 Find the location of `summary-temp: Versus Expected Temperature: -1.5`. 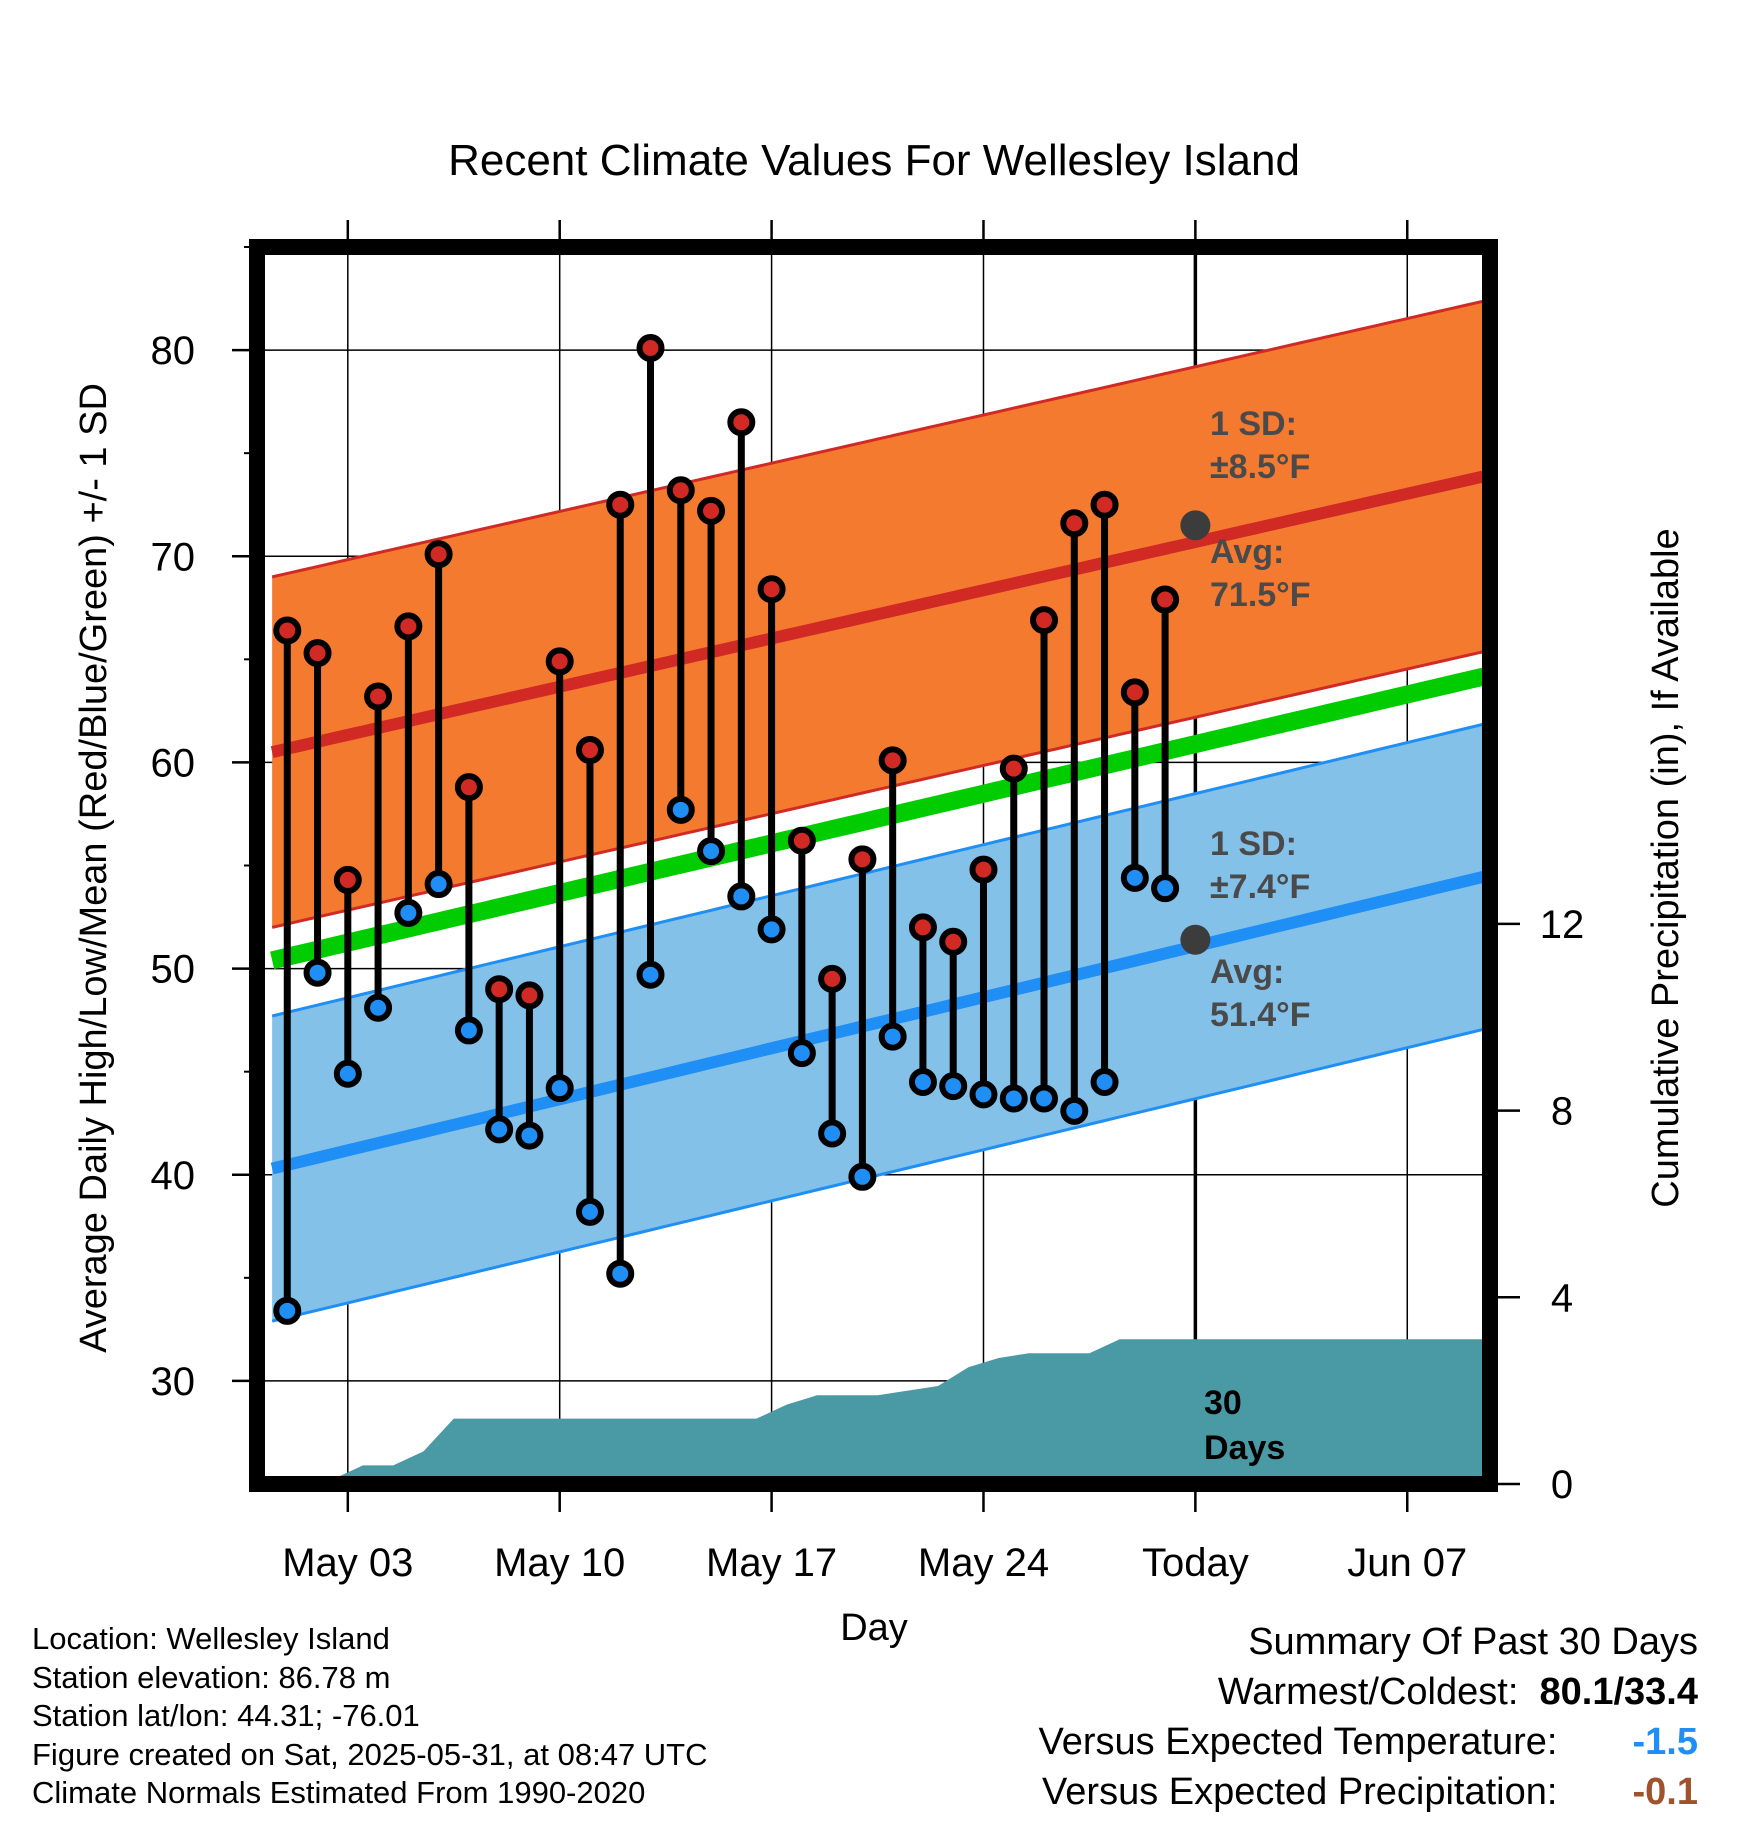

summary-temp: Versus Expected Temperature: -1.5 is located at coordinates (1368, 1742).